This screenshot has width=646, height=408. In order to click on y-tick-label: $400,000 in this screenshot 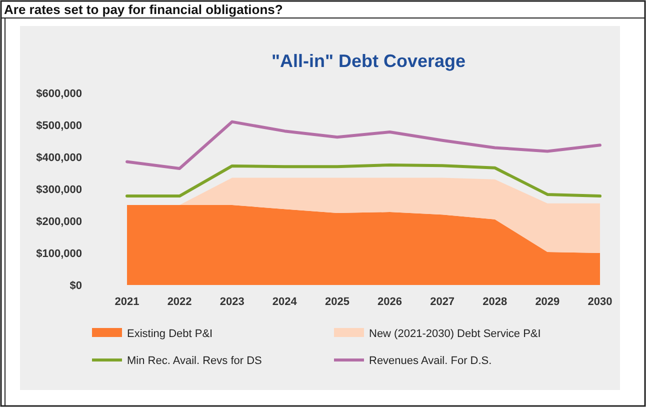, I will do `click(59, 158)`.